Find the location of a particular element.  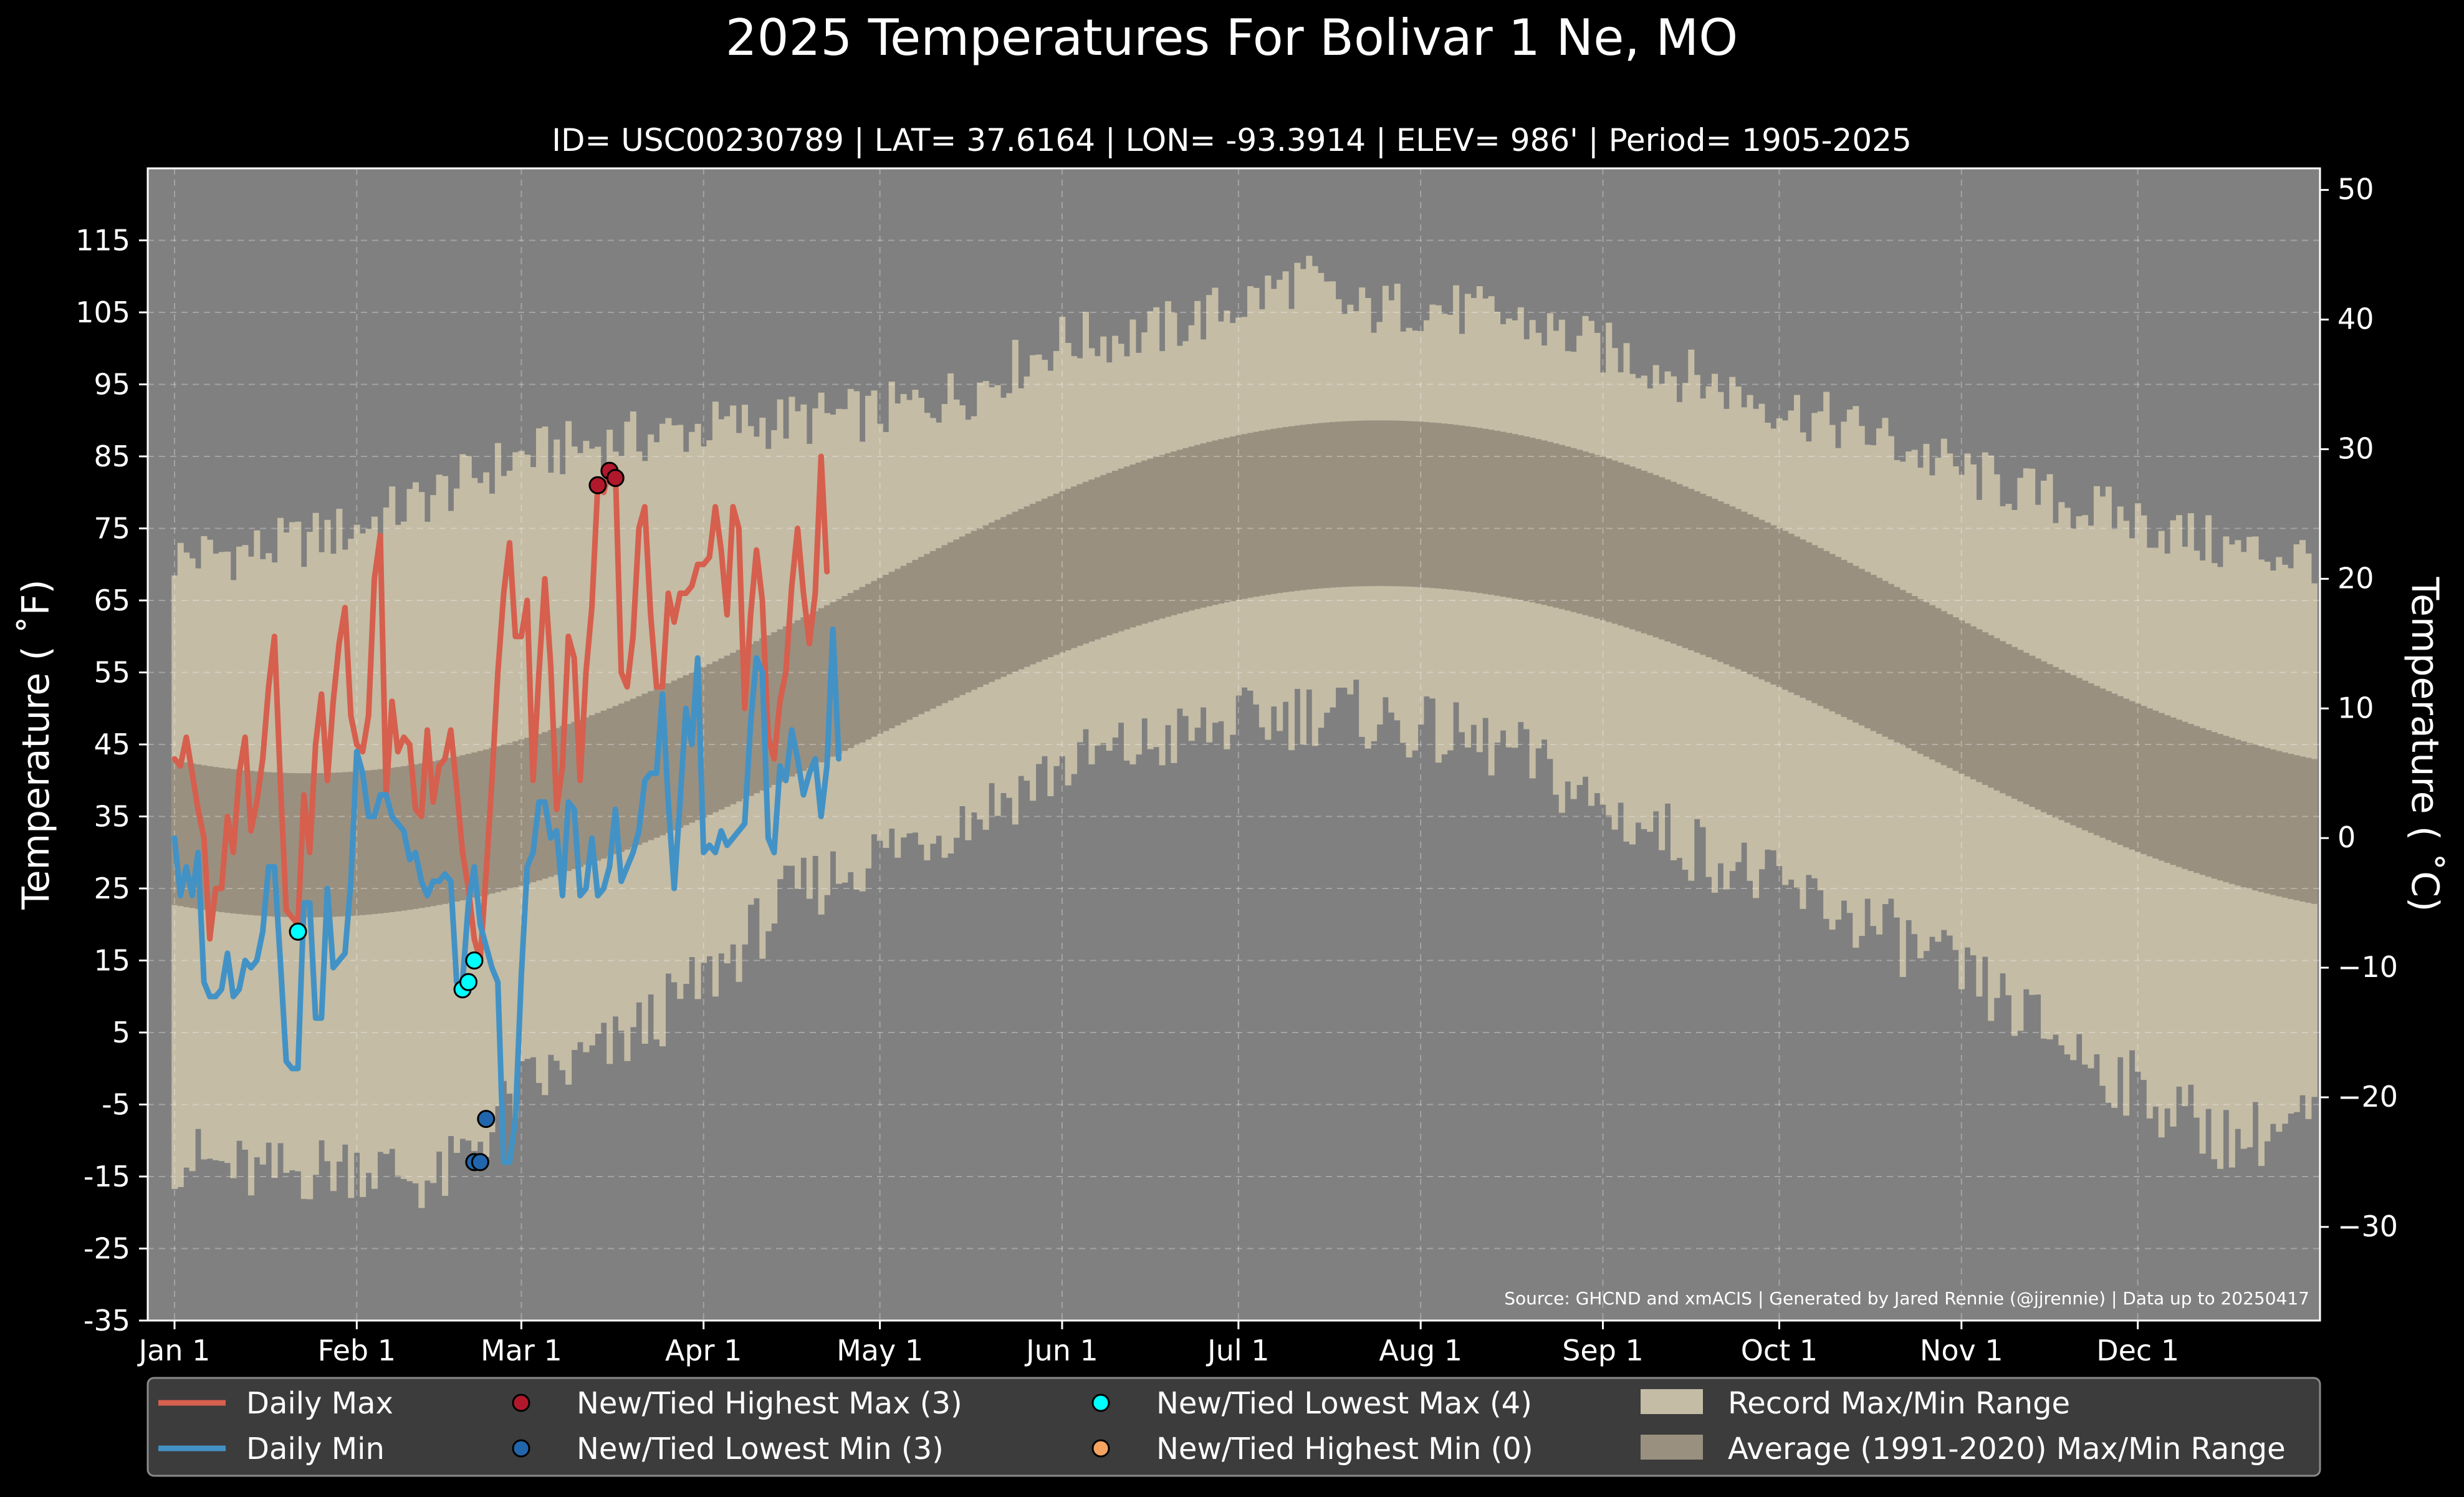

legend-highest-max: New/Tied Highest Max (3) is located at coordinates (769, 1403).